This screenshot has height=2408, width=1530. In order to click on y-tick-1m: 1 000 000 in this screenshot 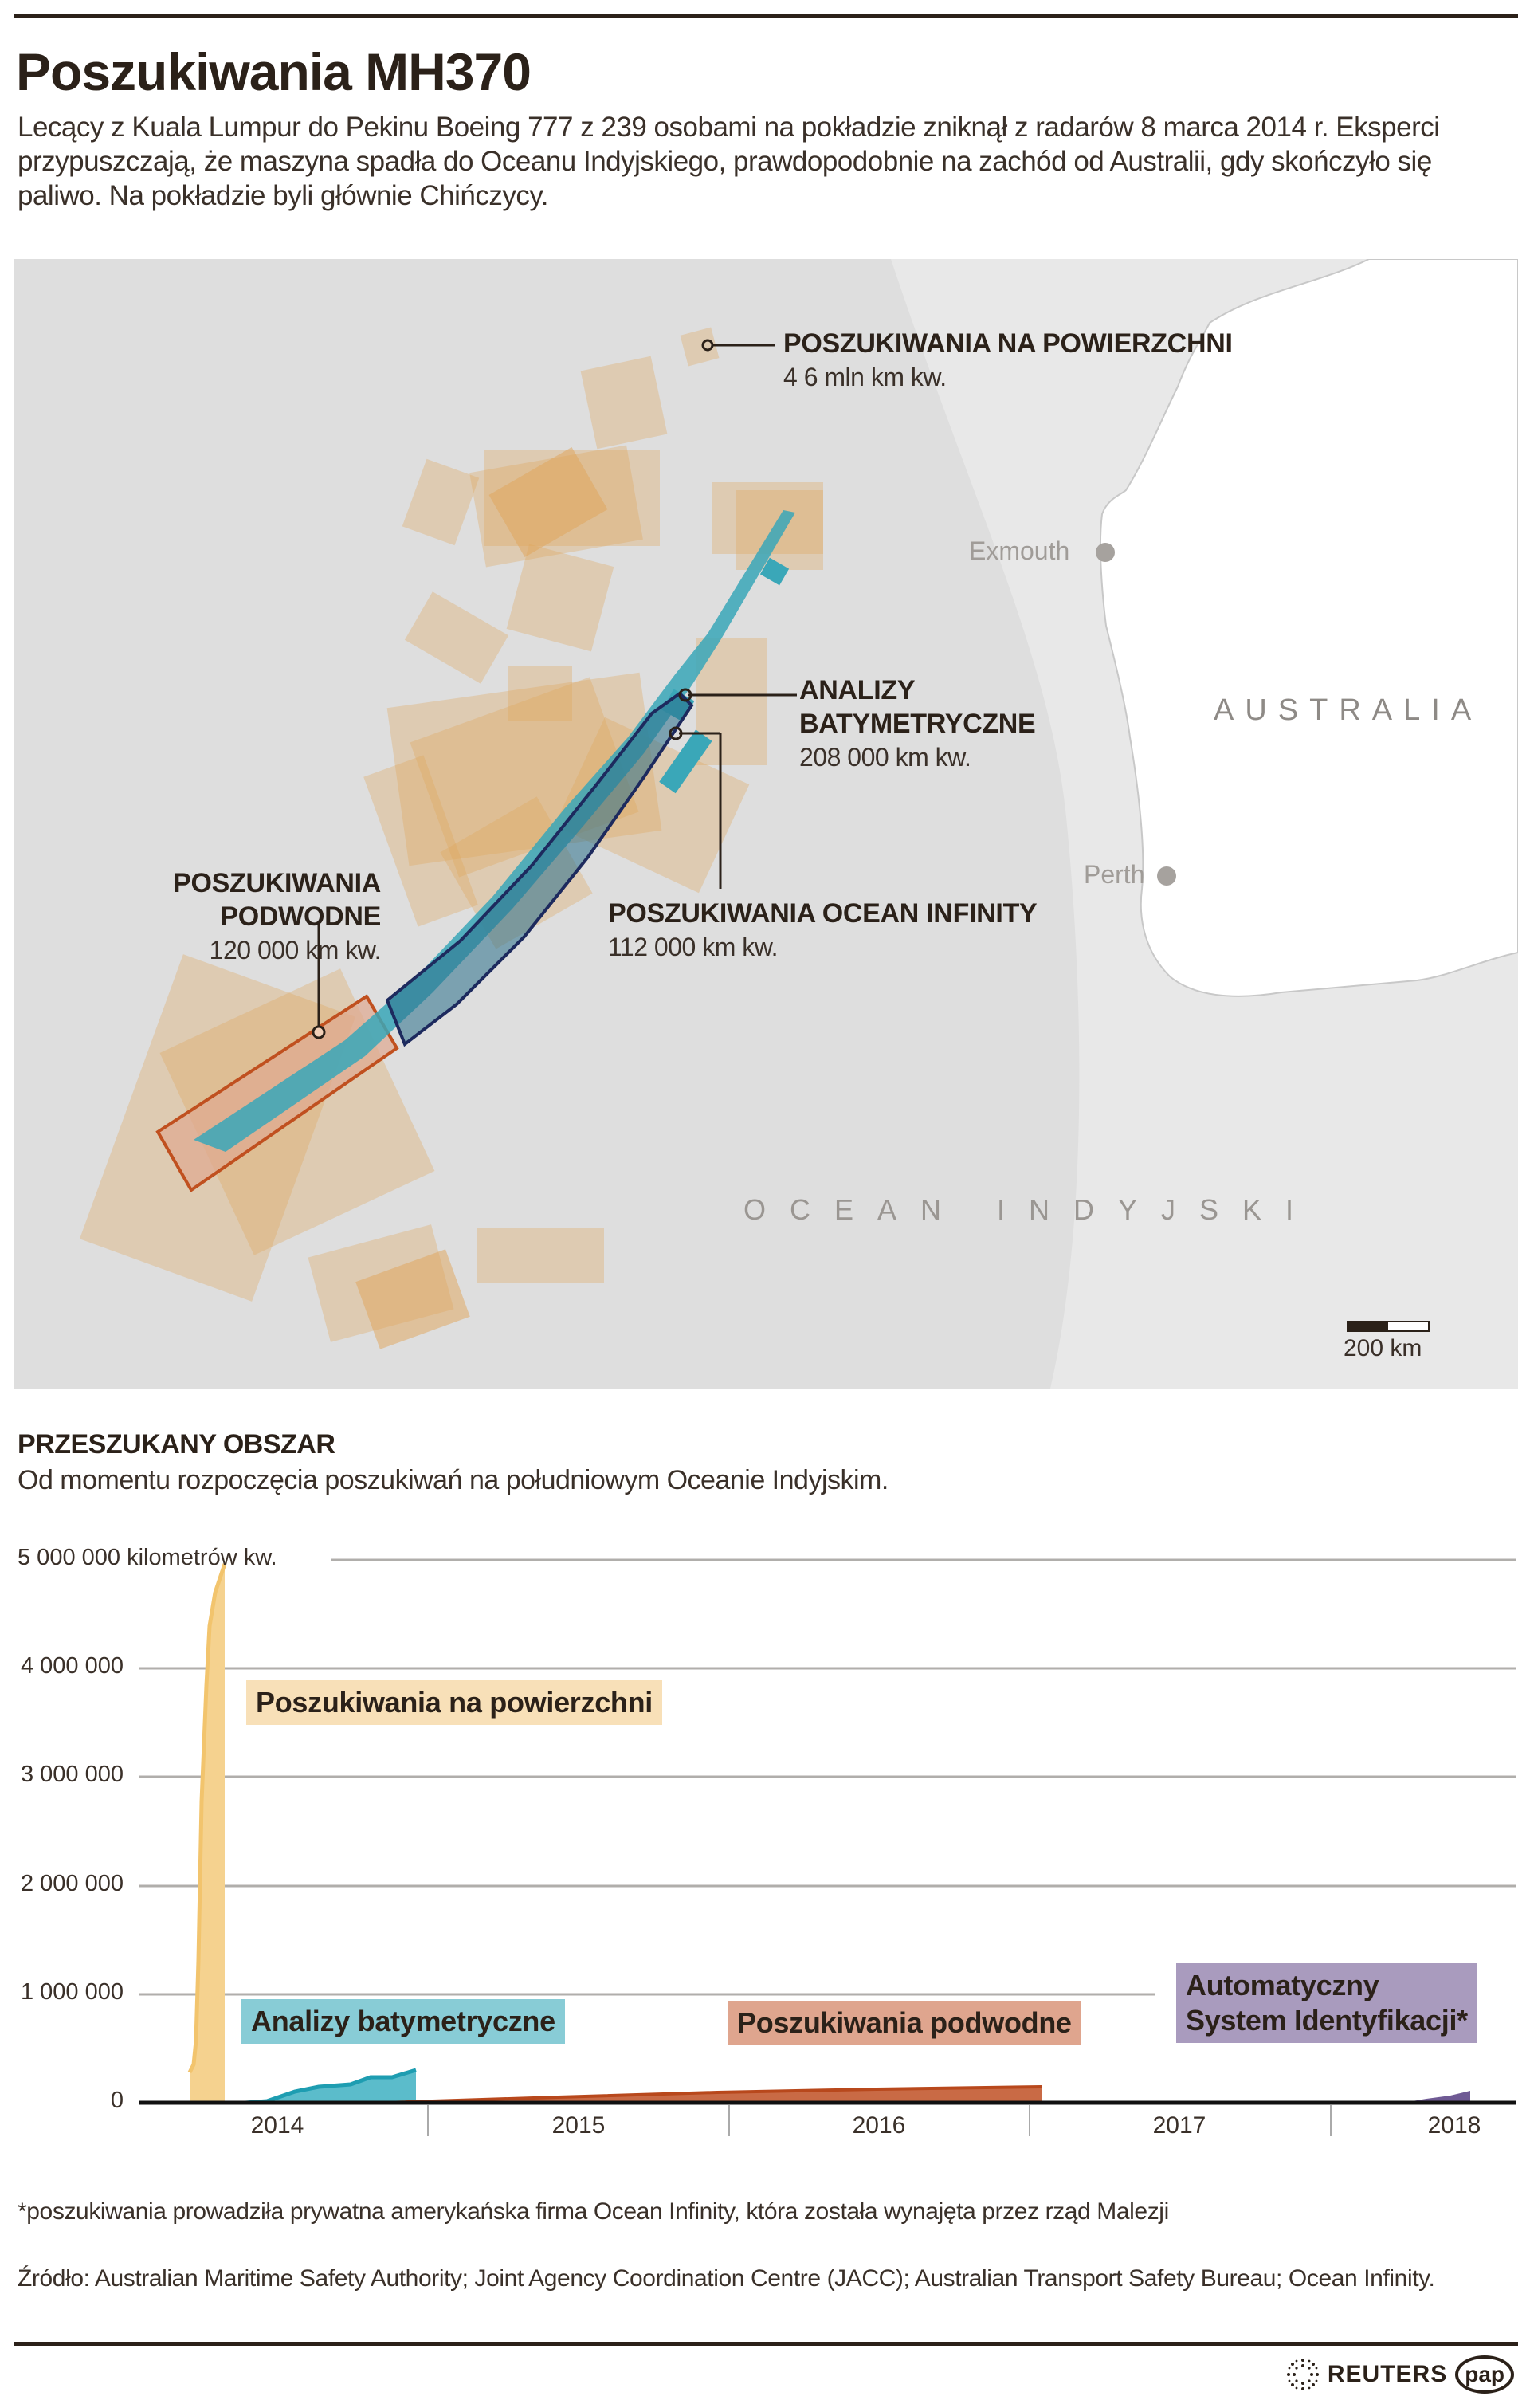, I will do `click(72, 1992)`.